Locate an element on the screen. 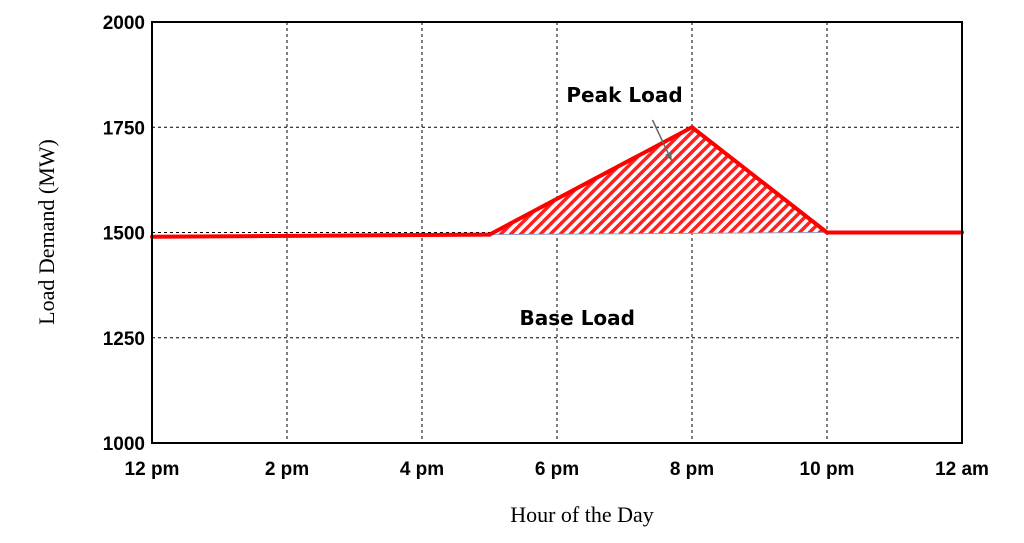 The height and width of the screenshot is (543, 1024). load-line-segment is located at coordinates (321, 236).